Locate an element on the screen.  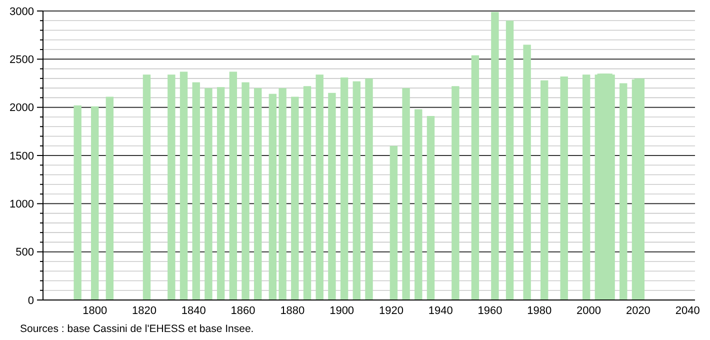
x-tick-label: 1940 is located at coordinates (440, 311).